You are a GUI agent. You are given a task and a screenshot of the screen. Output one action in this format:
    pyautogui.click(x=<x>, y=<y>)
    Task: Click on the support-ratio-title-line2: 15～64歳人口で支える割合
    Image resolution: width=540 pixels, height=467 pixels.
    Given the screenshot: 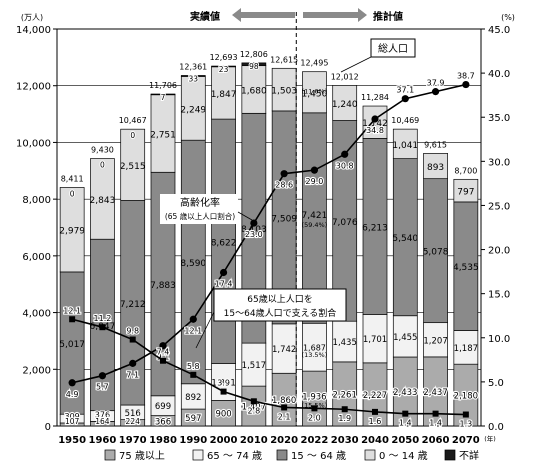 What is the action you would take?
    pyautogui.click(x=280, y=313)
    